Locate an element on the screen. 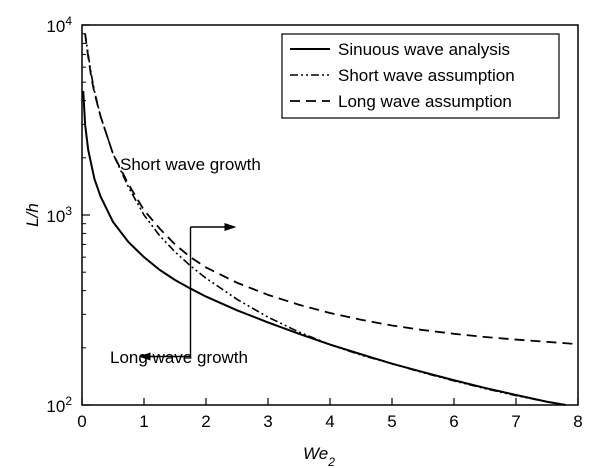 The image size is (592, 468). y-tick-label-2: 10⁴ is located at coordinates (59, 25).